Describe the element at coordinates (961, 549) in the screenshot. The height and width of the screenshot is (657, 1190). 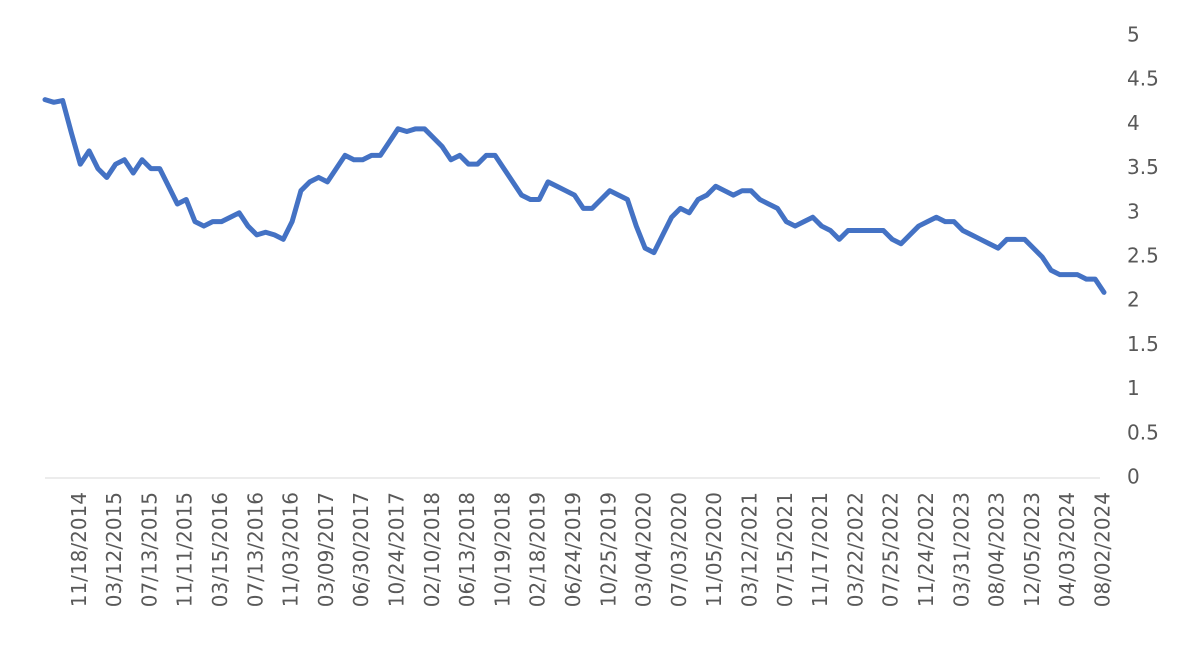
I see `x-tick-label: 03/31/2023` at that location.